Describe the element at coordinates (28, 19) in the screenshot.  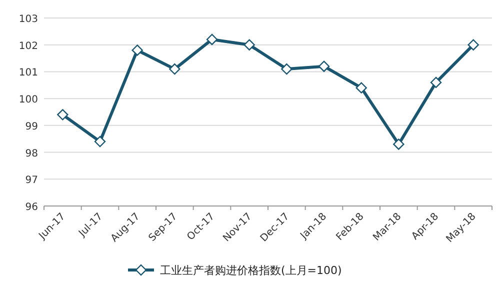
I see `y-tick-label: 103` at that location.